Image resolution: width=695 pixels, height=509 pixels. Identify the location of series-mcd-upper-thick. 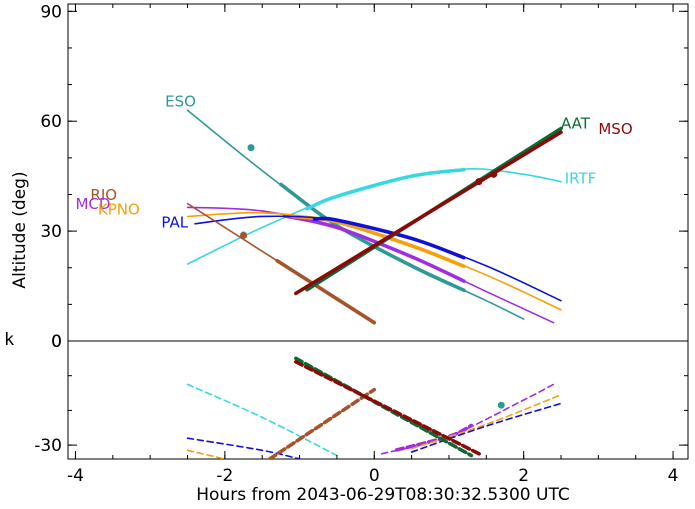
(374, 248).